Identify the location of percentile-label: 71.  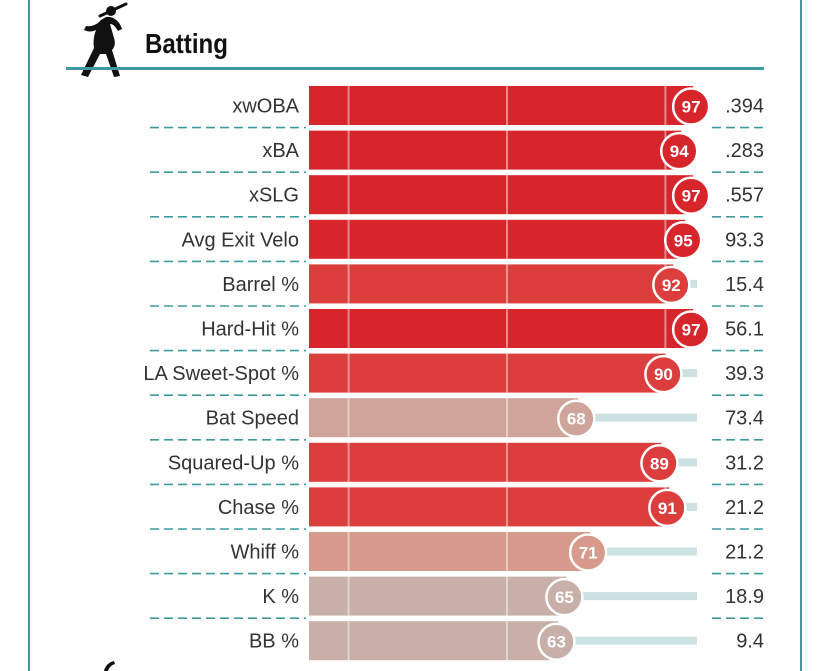
(588, 553).